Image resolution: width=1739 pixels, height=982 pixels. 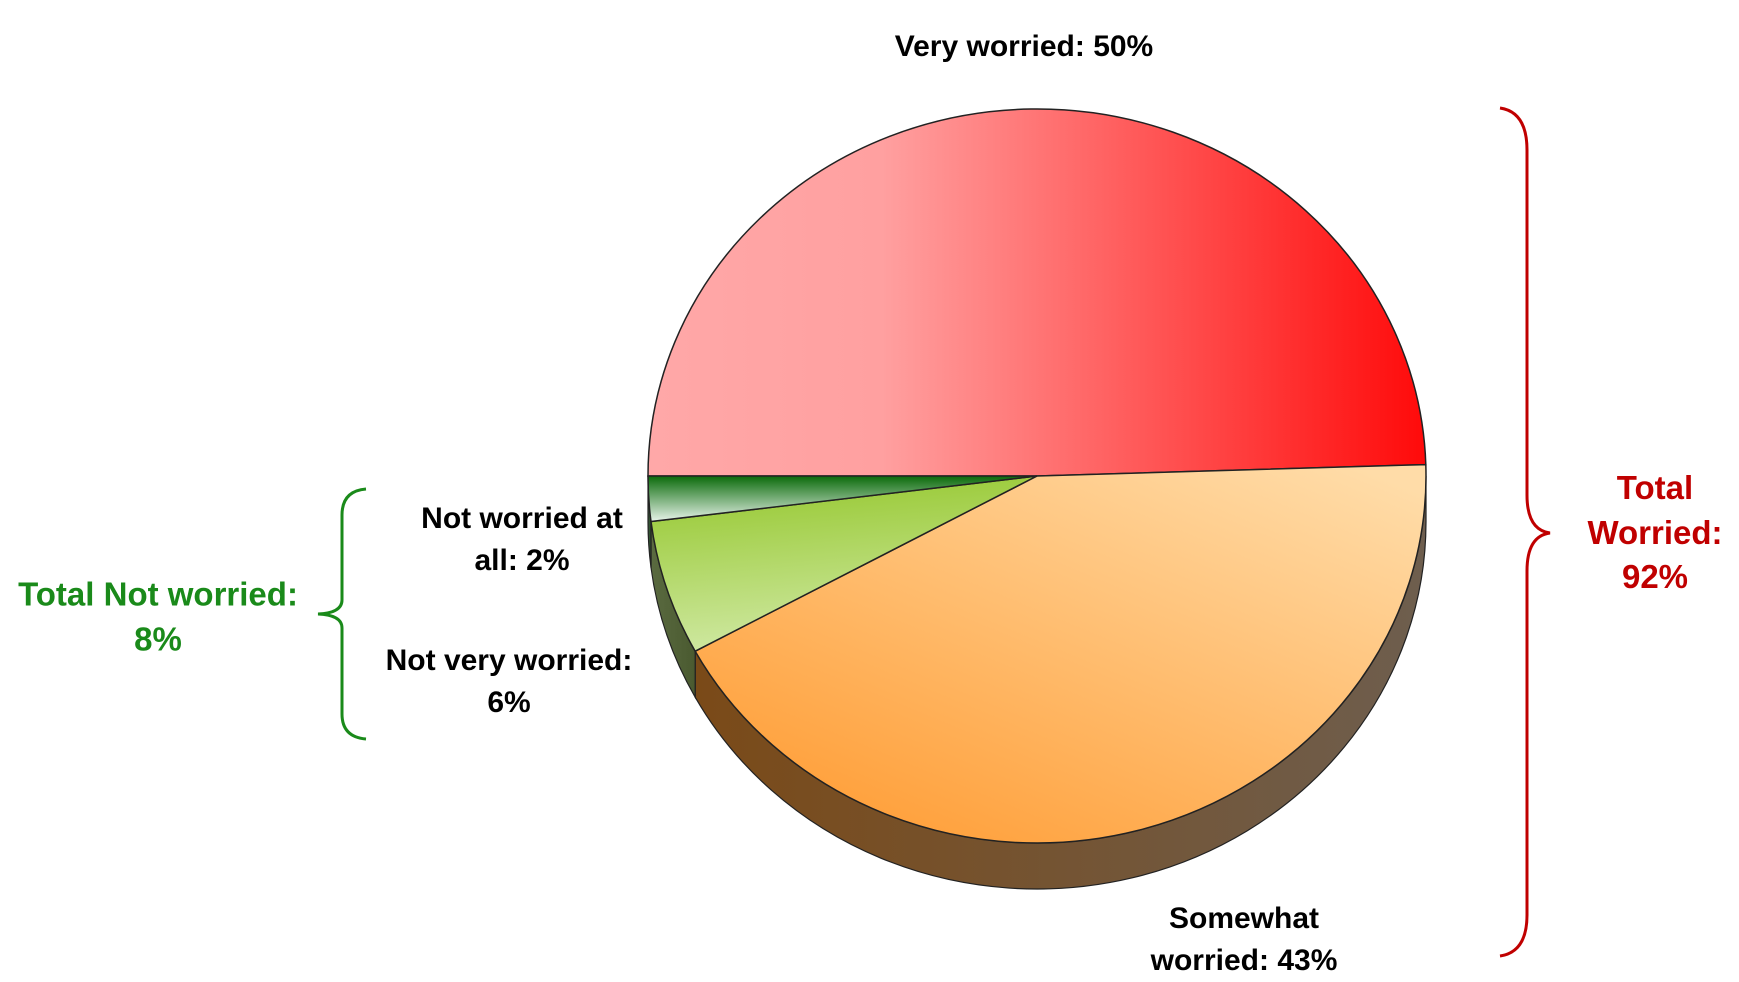 What do you see at coordinates (1655, 532) in the screenshot?
I see `annotation: Total Worried: 92%` at bounding box center [1655, 532].